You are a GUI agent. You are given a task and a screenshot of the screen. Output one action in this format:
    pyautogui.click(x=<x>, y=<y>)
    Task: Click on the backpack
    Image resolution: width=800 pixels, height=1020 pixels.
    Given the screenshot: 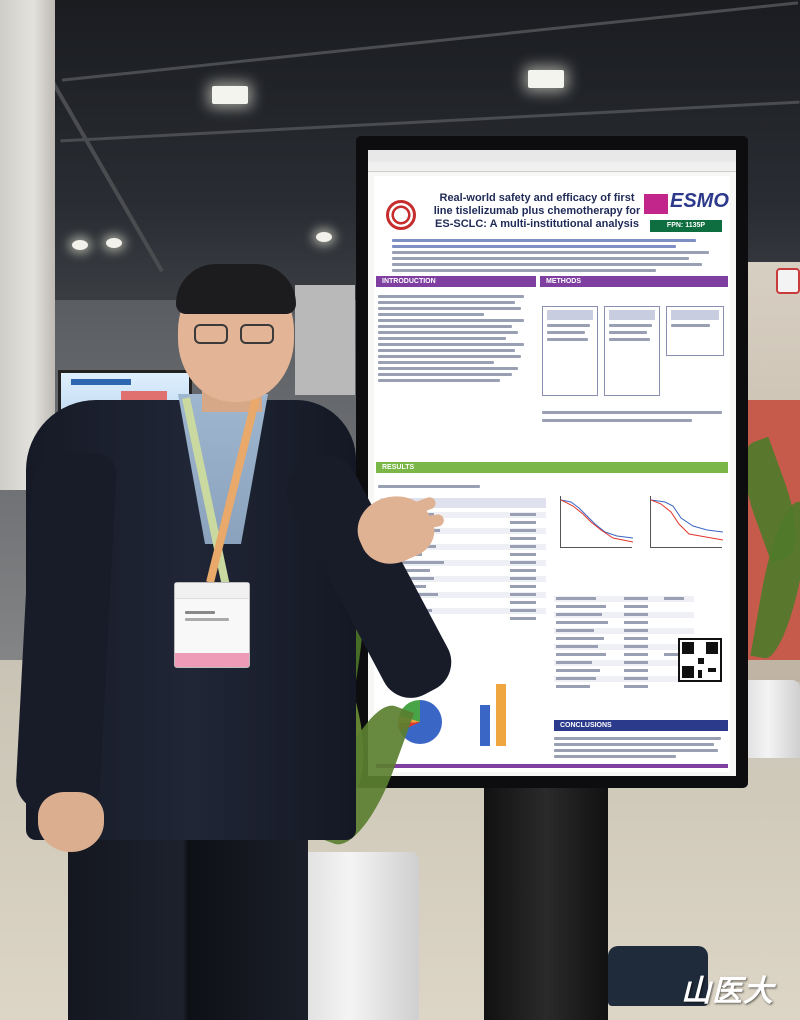 What is the action you would take?
    pyautogui.click(x=658, y=976)
    